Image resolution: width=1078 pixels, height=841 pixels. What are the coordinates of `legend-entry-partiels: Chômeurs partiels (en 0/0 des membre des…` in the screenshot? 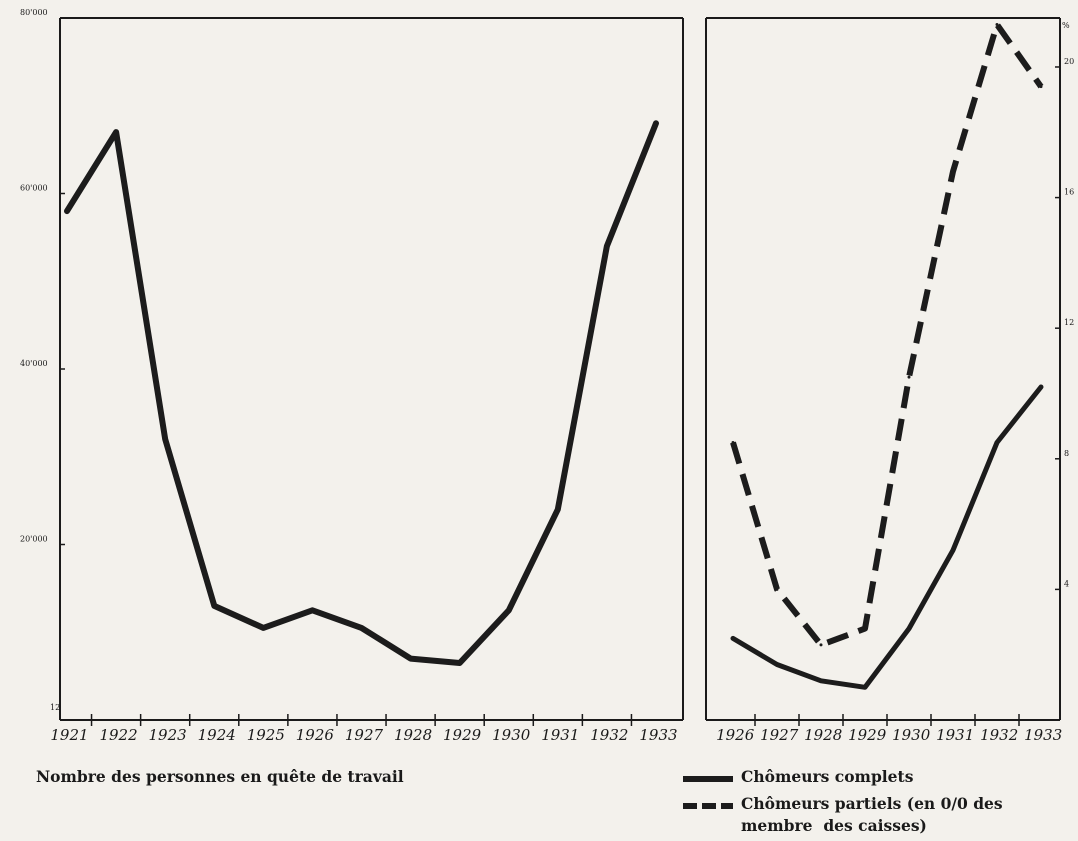 It's located at (843, 815).